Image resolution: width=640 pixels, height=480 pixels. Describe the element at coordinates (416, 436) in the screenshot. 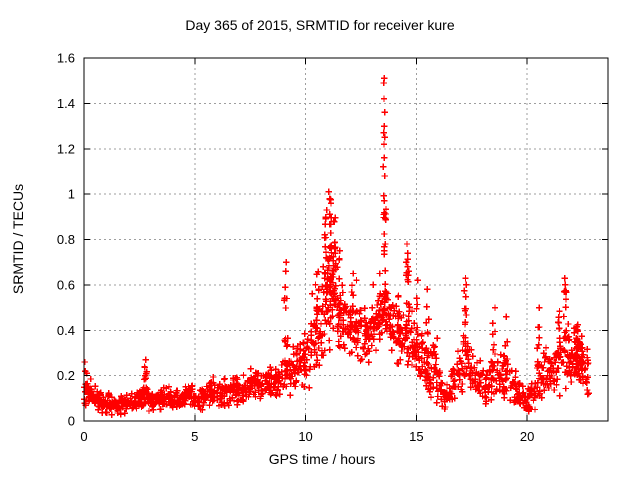

I see `x-tick-label: 15` at that location.